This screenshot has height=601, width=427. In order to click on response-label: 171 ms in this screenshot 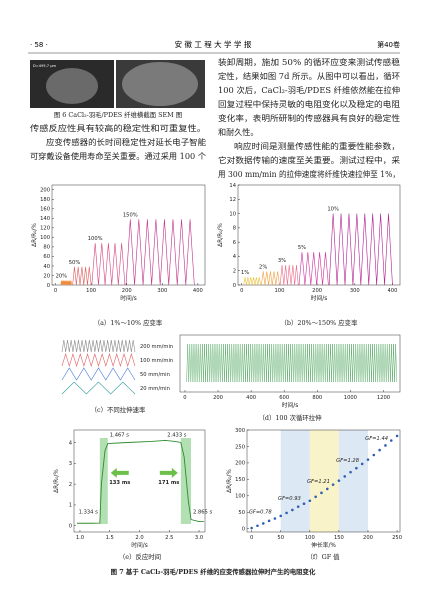, I will do `click(168, 483)`.